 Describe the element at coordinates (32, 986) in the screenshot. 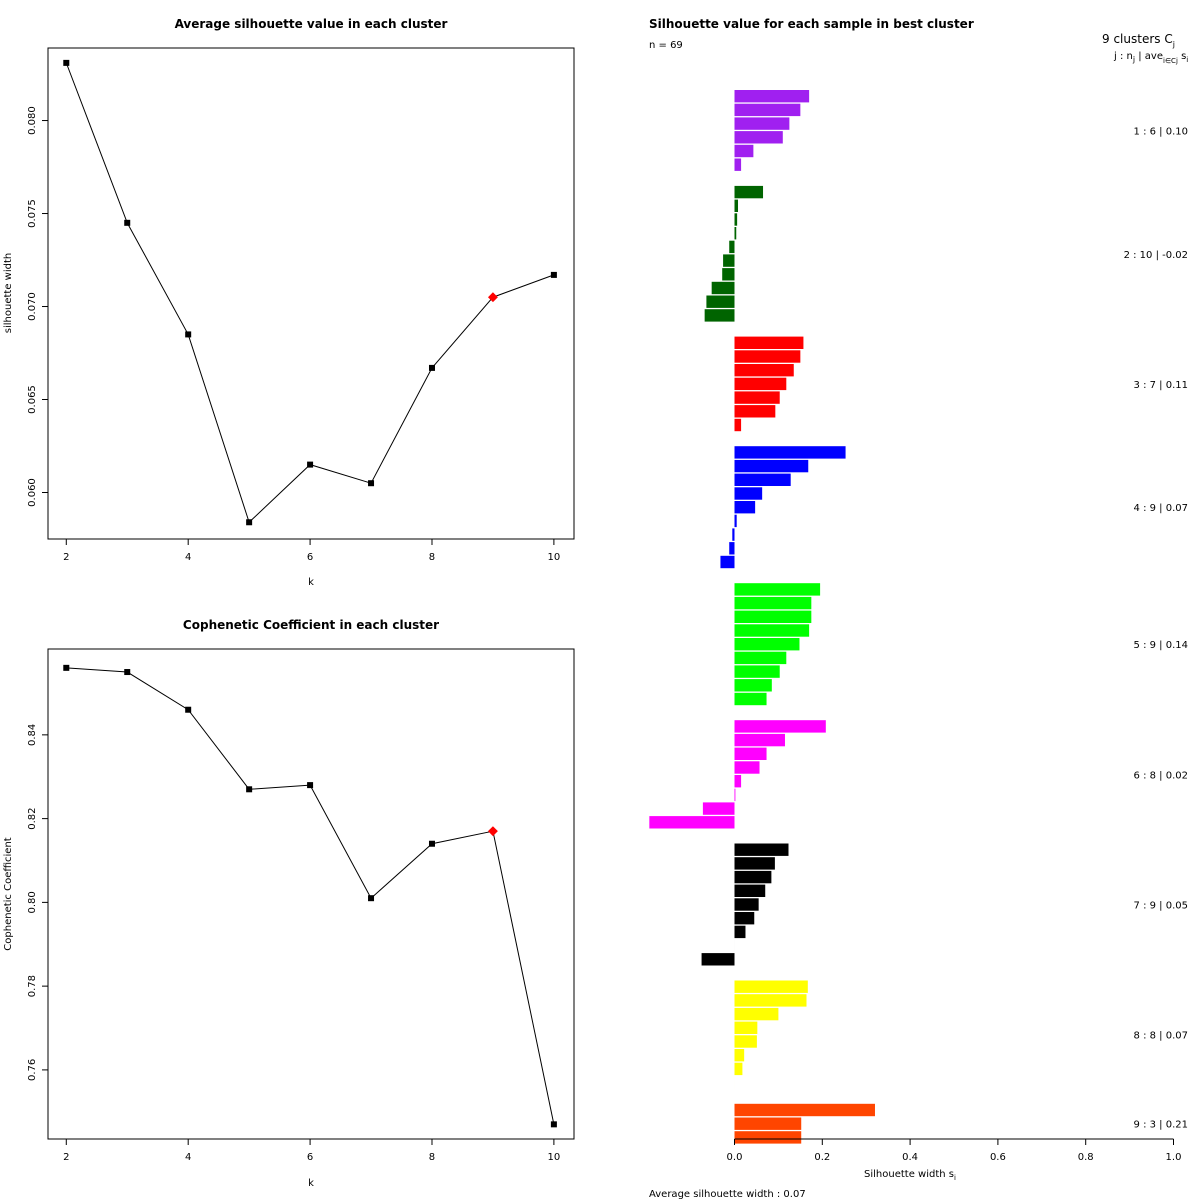

I see `y-tick-label: 0.78` at that location.